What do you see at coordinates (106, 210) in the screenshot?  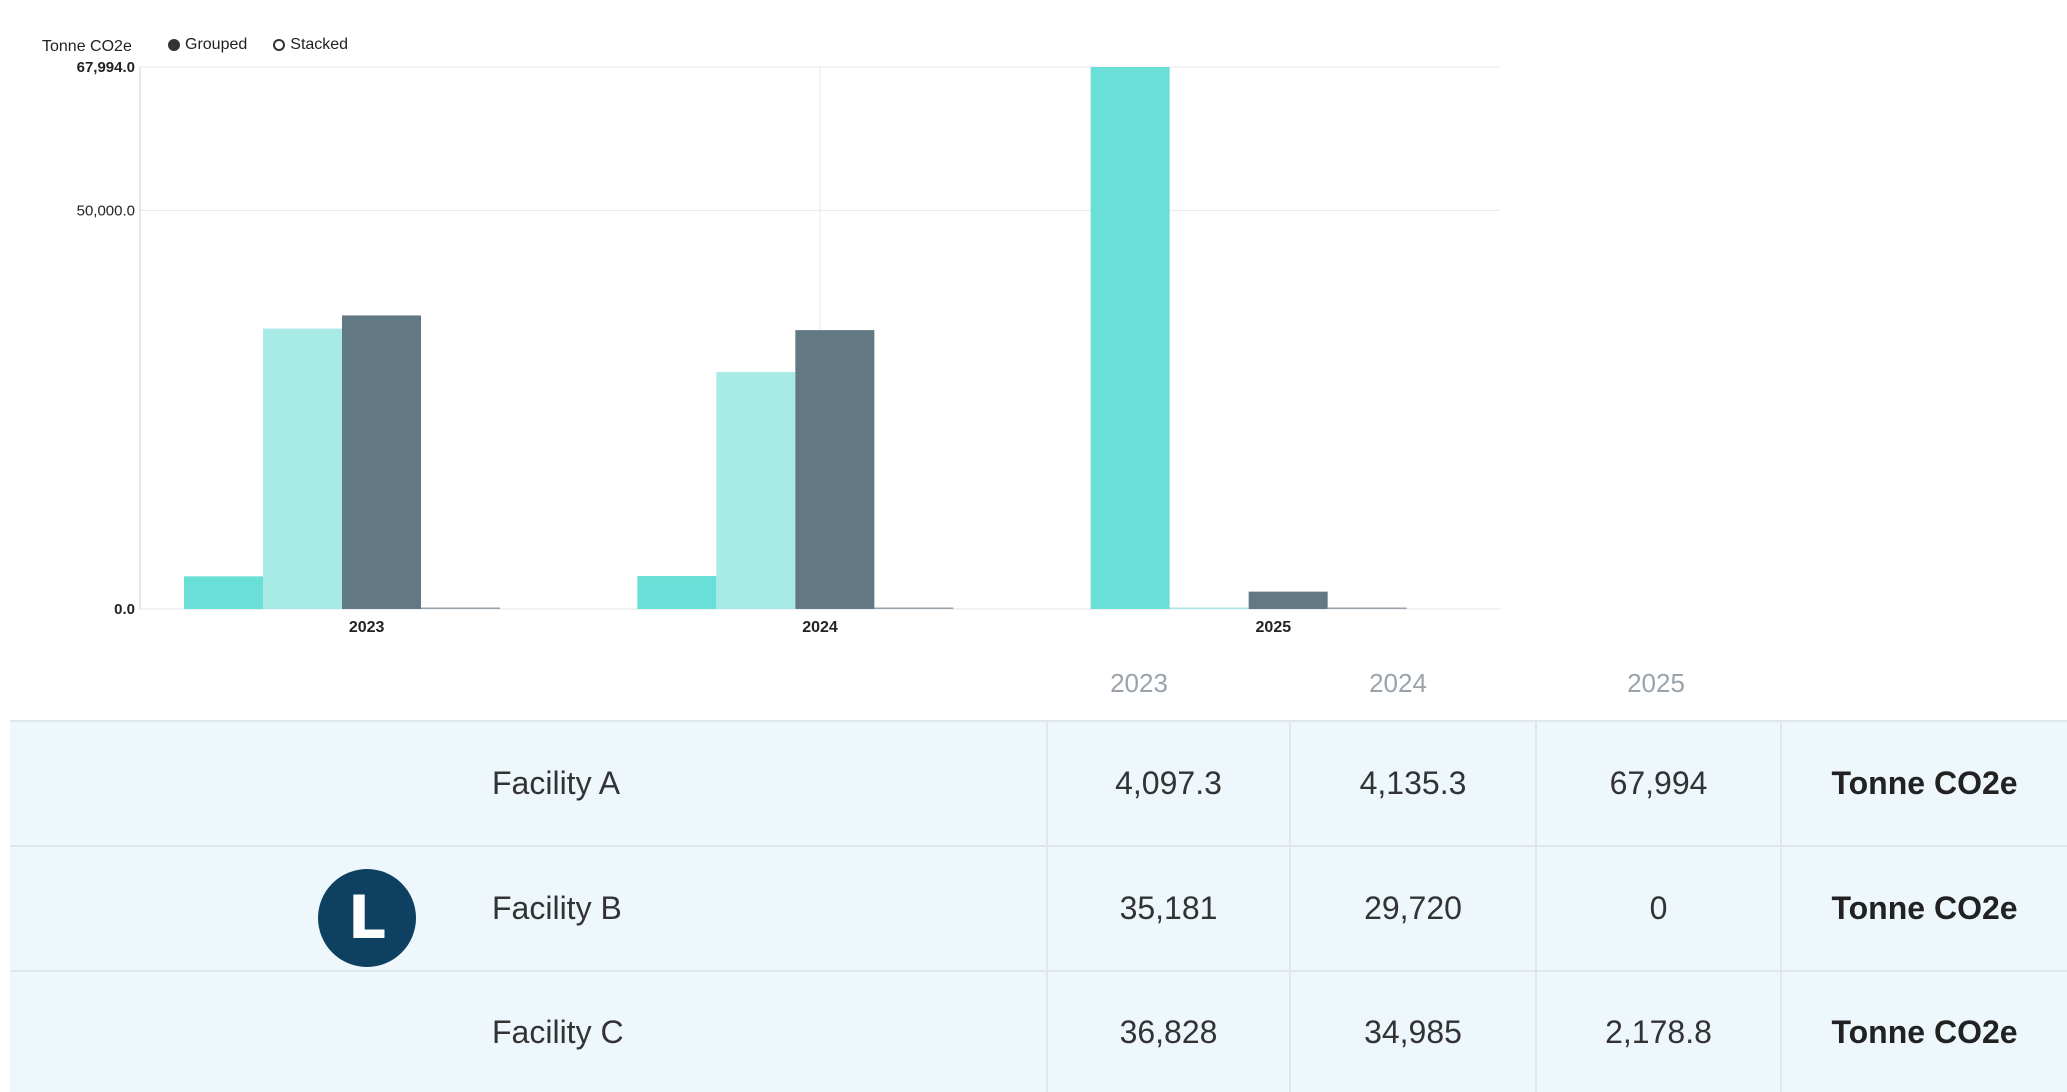 I see `y-tick-label: 50,000.0` at bounding box center [106, 210].